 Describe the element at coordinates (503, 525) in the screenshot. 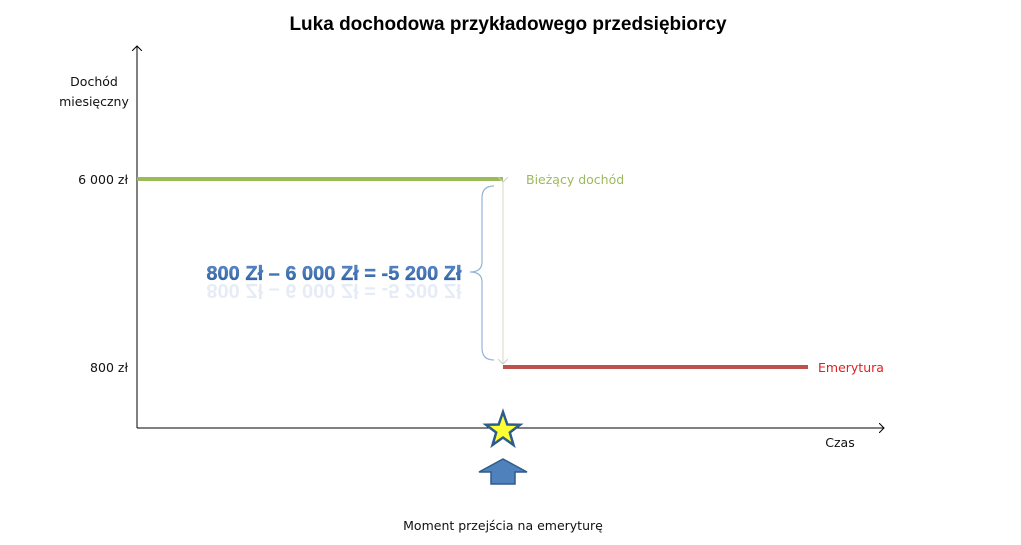

I see `retirement-moment-label: Moment przejścia na emeryturę` at that location.